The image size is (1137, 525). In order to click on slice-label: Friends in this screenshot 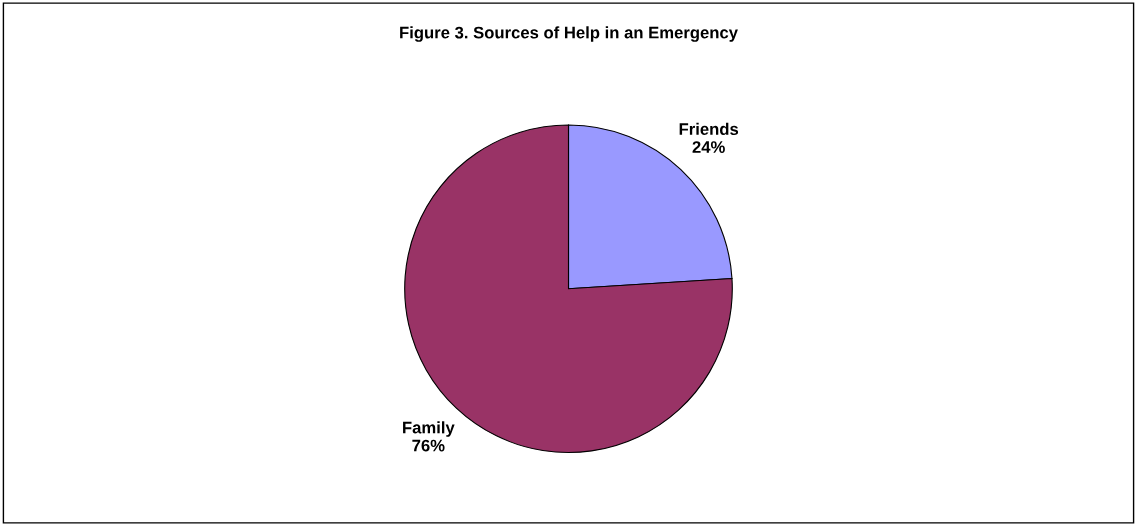, I will do `click(709, 128)`.